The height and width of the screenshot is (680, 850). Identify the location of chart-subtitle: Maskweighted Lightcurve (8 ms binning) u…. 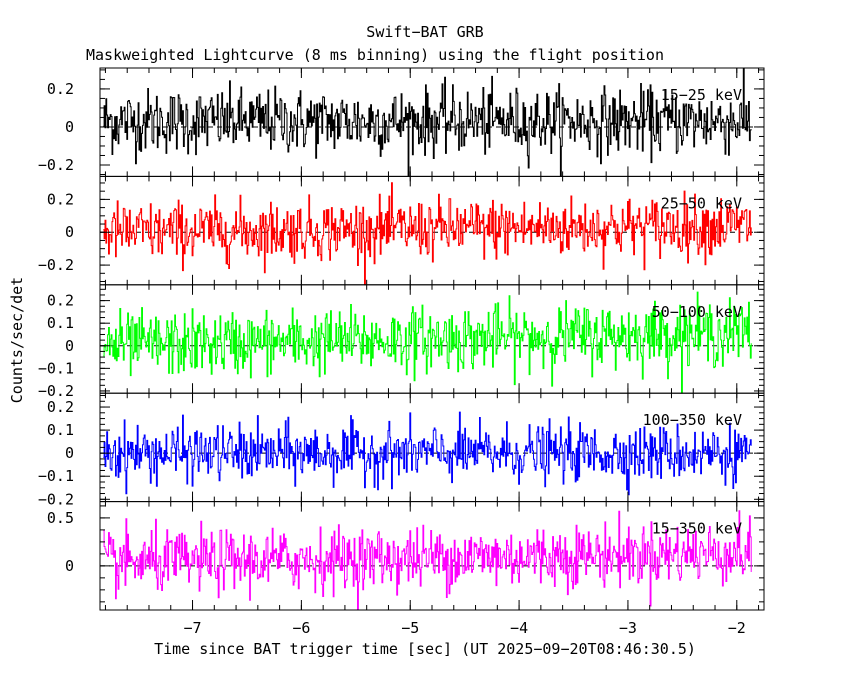
(375, 55).